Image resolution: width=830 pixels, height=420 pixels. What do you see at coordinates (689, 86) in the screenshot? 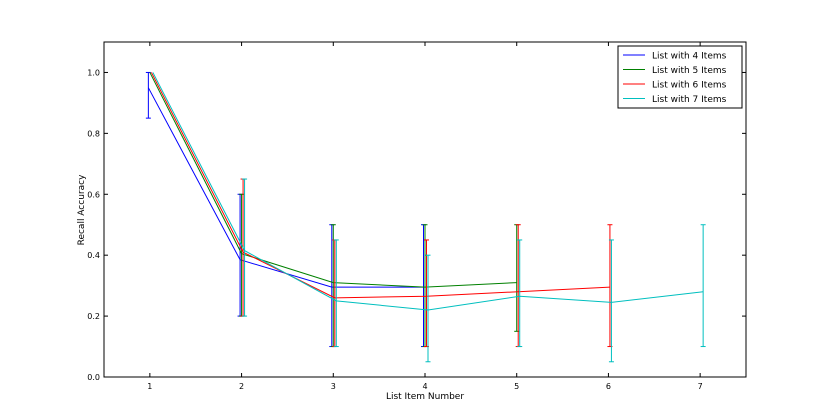
I see `legend-label: List with 6 Items` at bounding box center [689, 86].